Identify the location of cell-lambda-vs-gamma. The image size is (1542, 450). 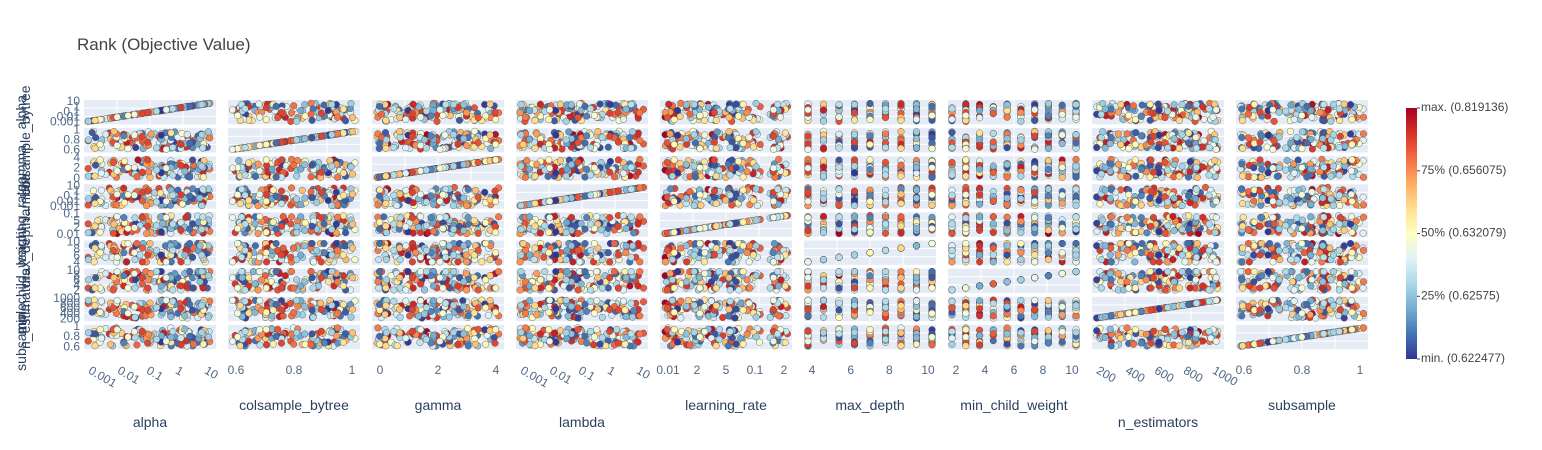
(438, 196).